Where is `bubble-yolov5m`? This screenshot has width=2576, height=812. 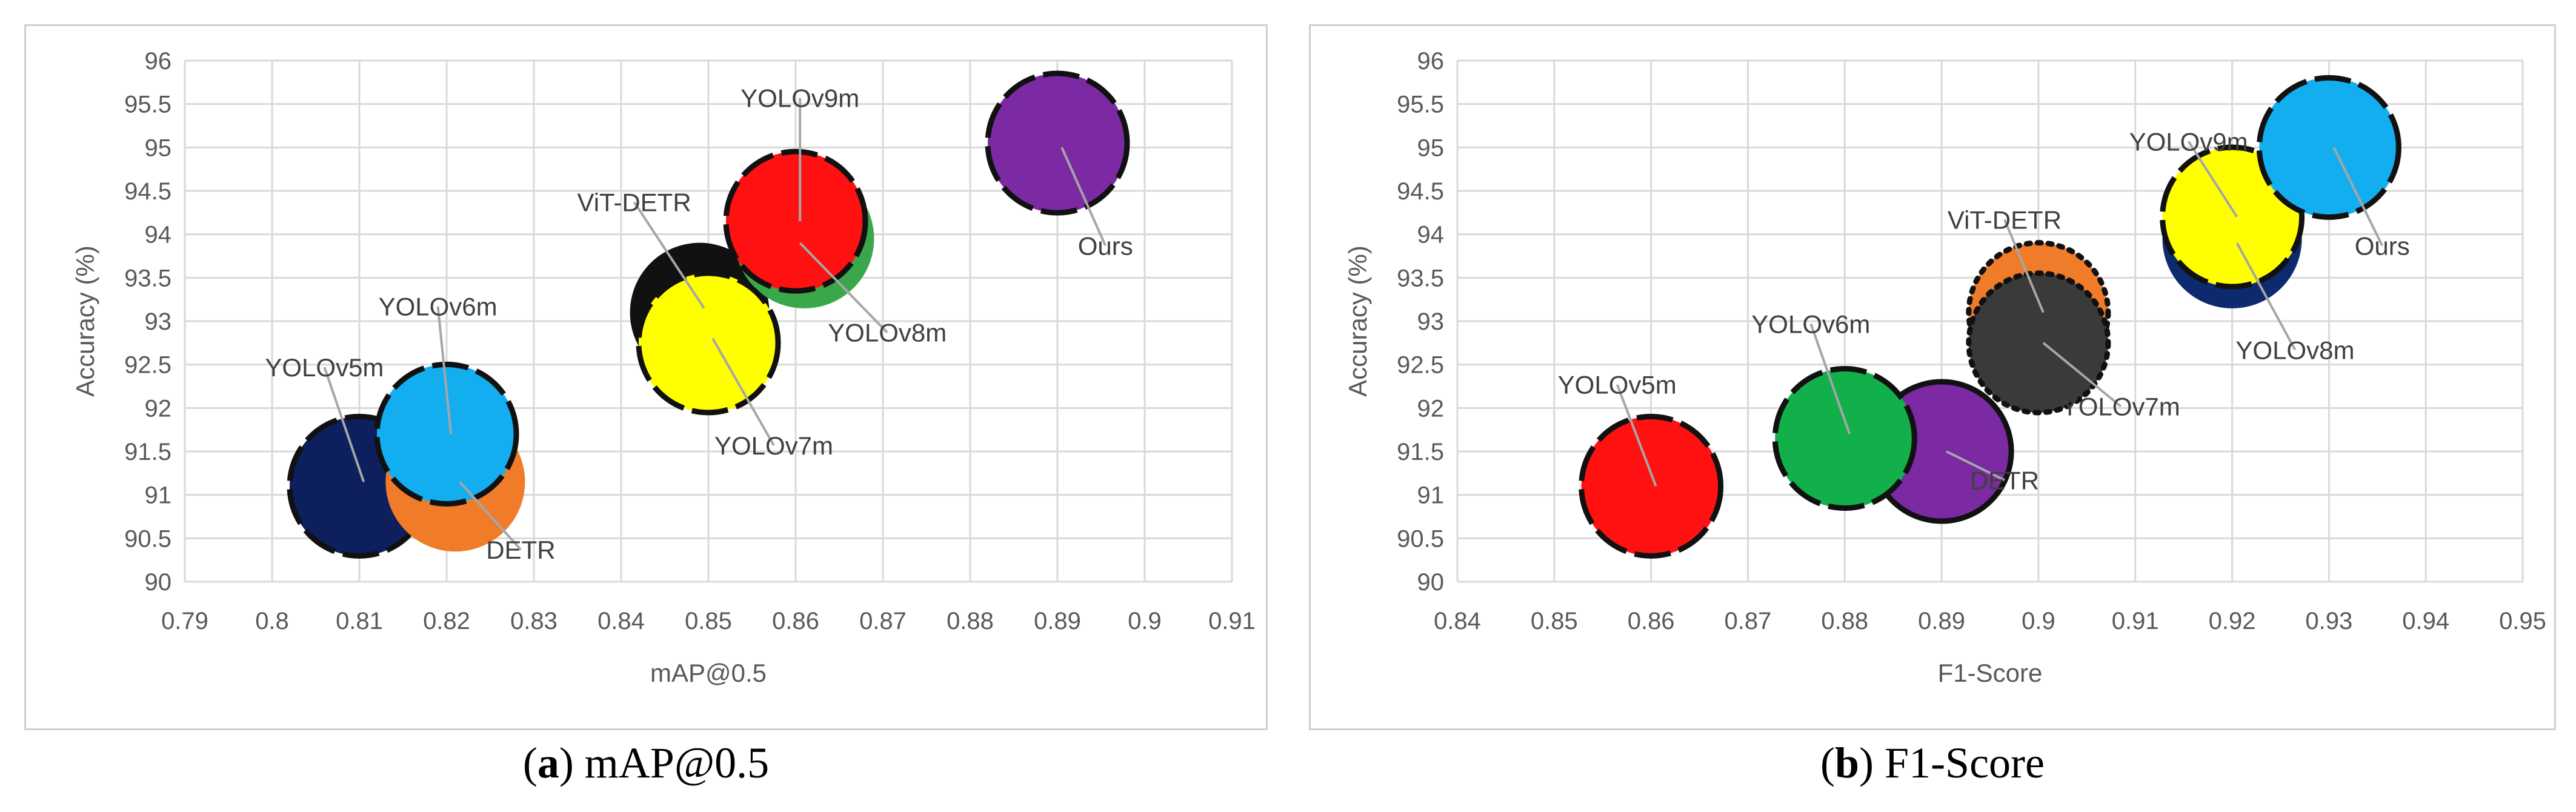 bubble-yolov5m is located at coordinates (1651, 486).